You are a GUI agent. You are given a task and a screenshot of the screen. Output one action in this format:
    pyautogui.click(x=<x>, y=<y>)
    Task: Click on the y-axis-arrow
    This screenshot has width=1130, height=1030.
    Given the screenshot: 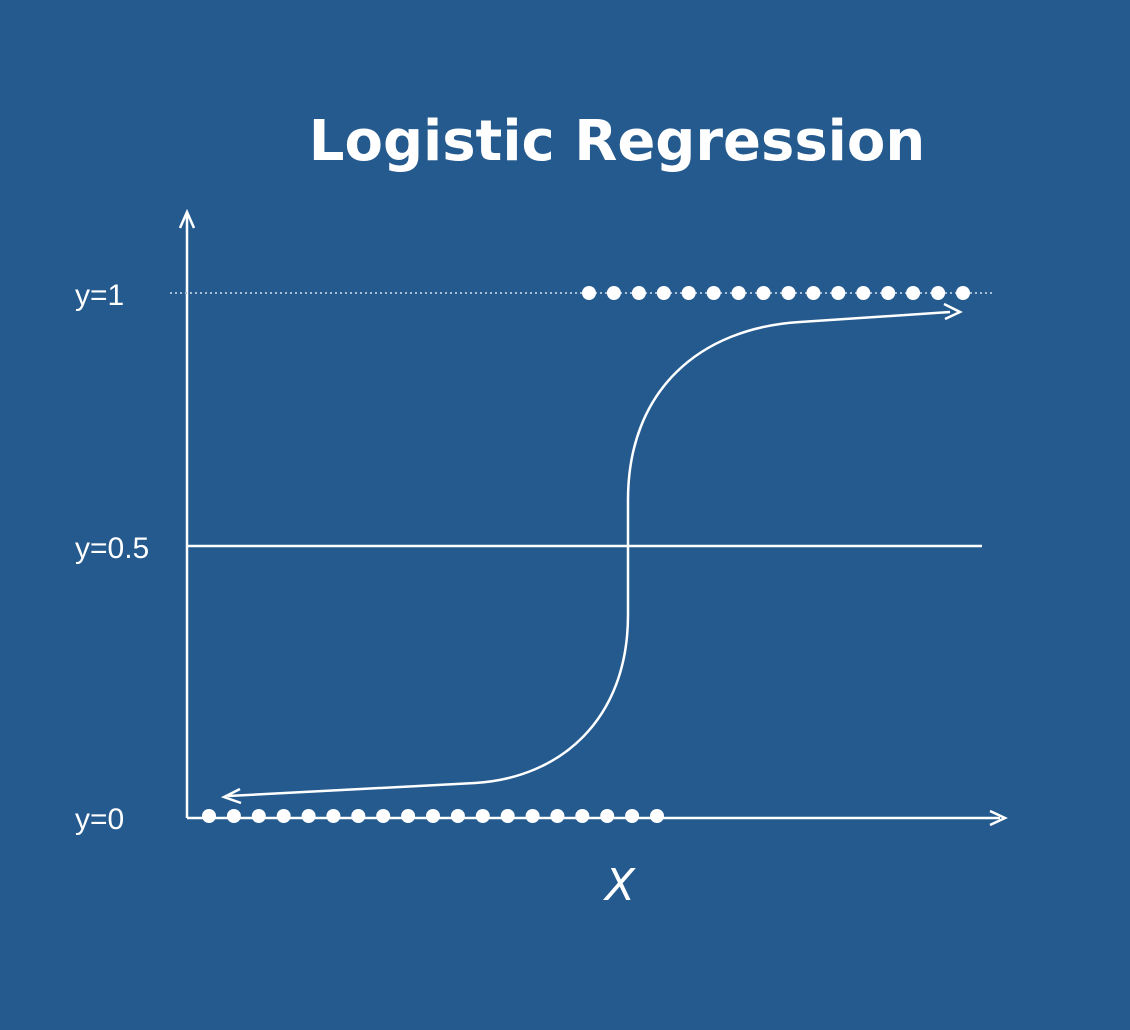 What is the action you would take?
    pyautogui.click(x=187, y=218)
    